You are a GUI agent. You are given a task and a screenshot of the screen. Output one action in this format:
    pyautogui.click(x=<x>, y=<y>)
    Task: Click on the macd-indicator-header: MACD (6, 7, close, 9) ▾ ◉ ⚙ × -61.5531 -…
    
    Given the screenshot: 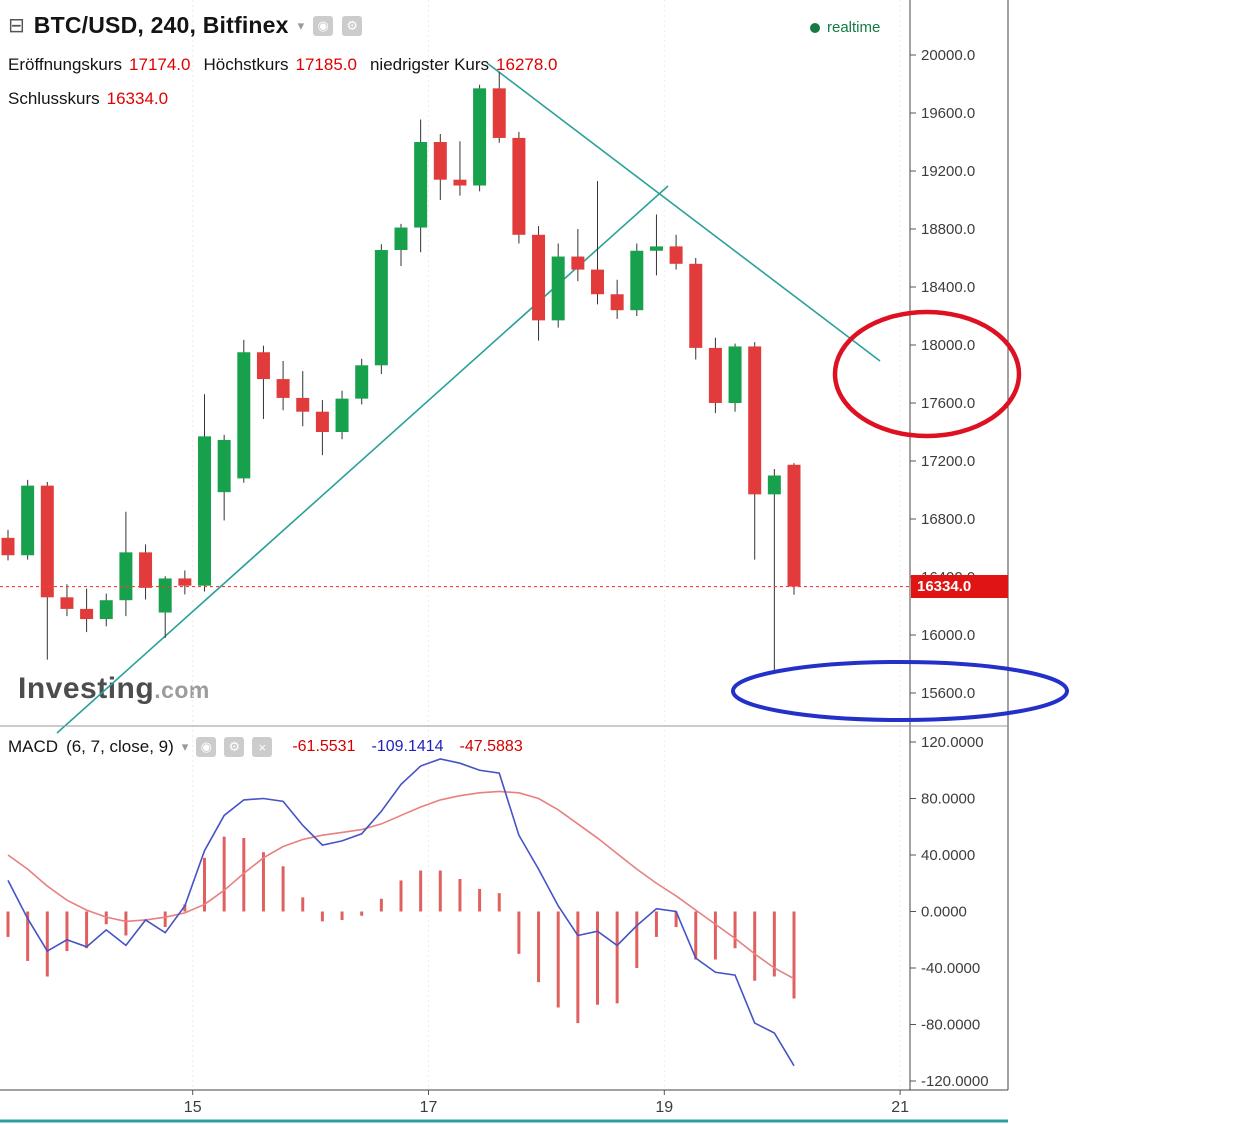 What is the action you would take?
    pyautogui.click(x=265, y=747)
    